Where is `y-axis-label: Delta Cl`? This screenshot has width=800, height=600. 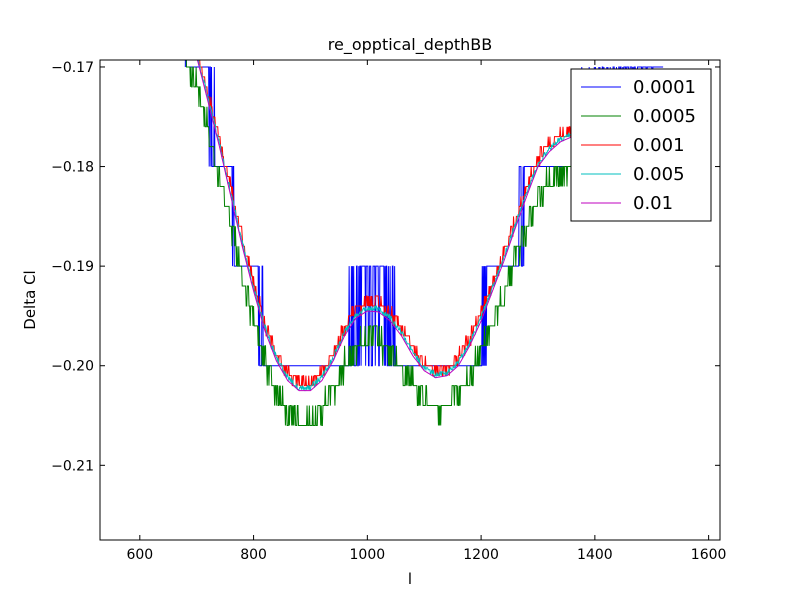 y-axis-label: Delta Cl is located at coordinates (30, 299).